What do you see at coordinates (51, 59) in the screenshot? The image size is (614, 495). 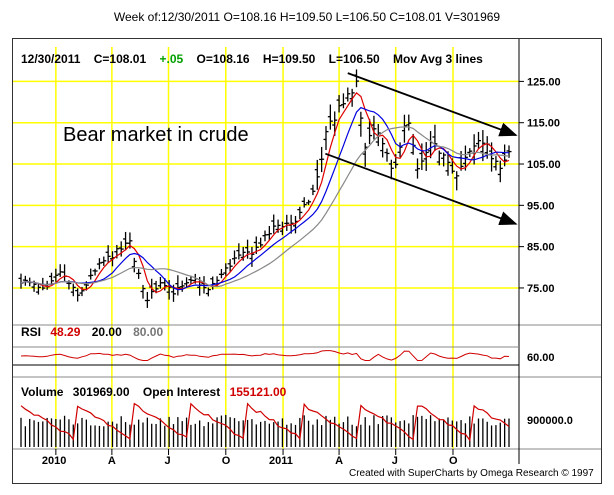 I see `header-date: 12/30/2011` at bounding box center [51, 59].